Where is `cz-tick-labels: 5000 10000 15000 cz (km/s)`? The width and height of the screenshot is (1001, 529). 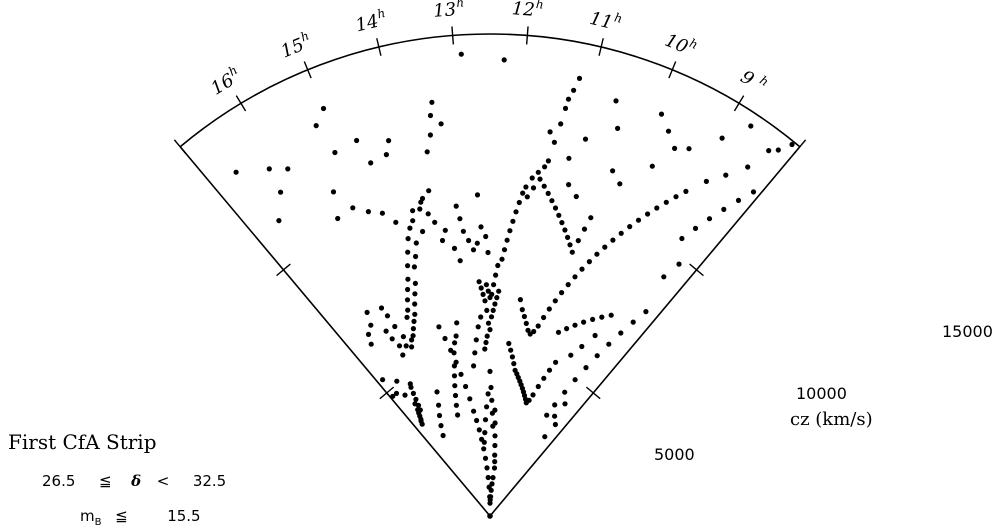
cz-tick-labels: 5000 10000 15000 cz (km/s) is located at coordinates (823, 393).